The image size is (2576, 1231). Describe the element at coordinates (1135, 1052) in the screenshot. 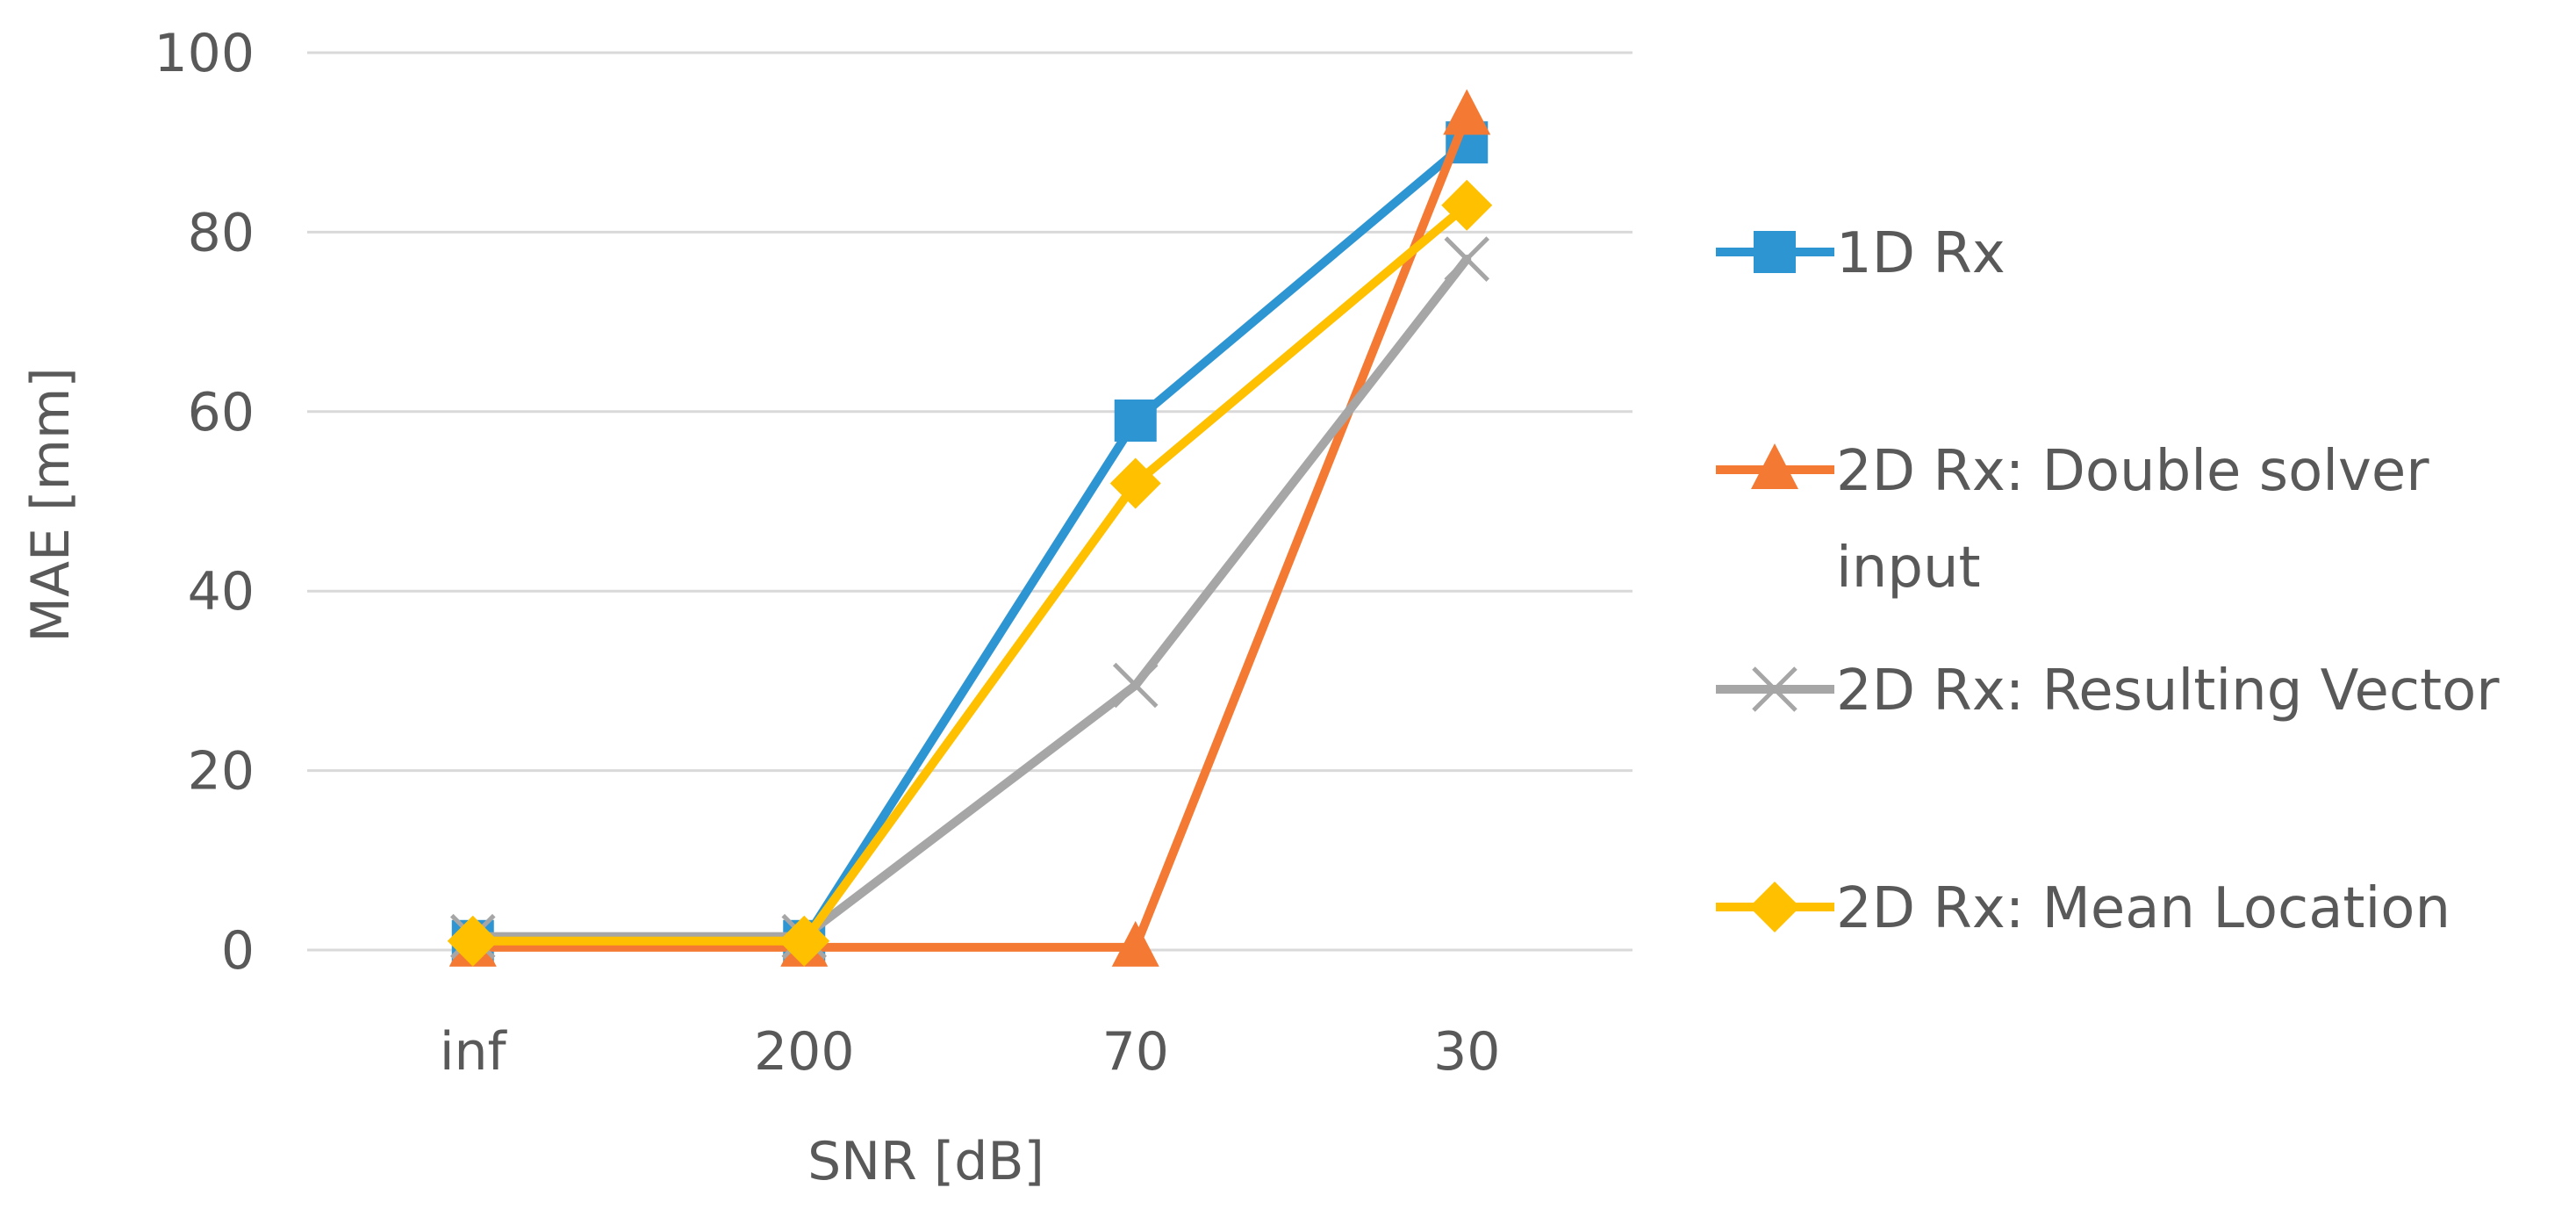

I see `x-tick-label: 70` at that location.